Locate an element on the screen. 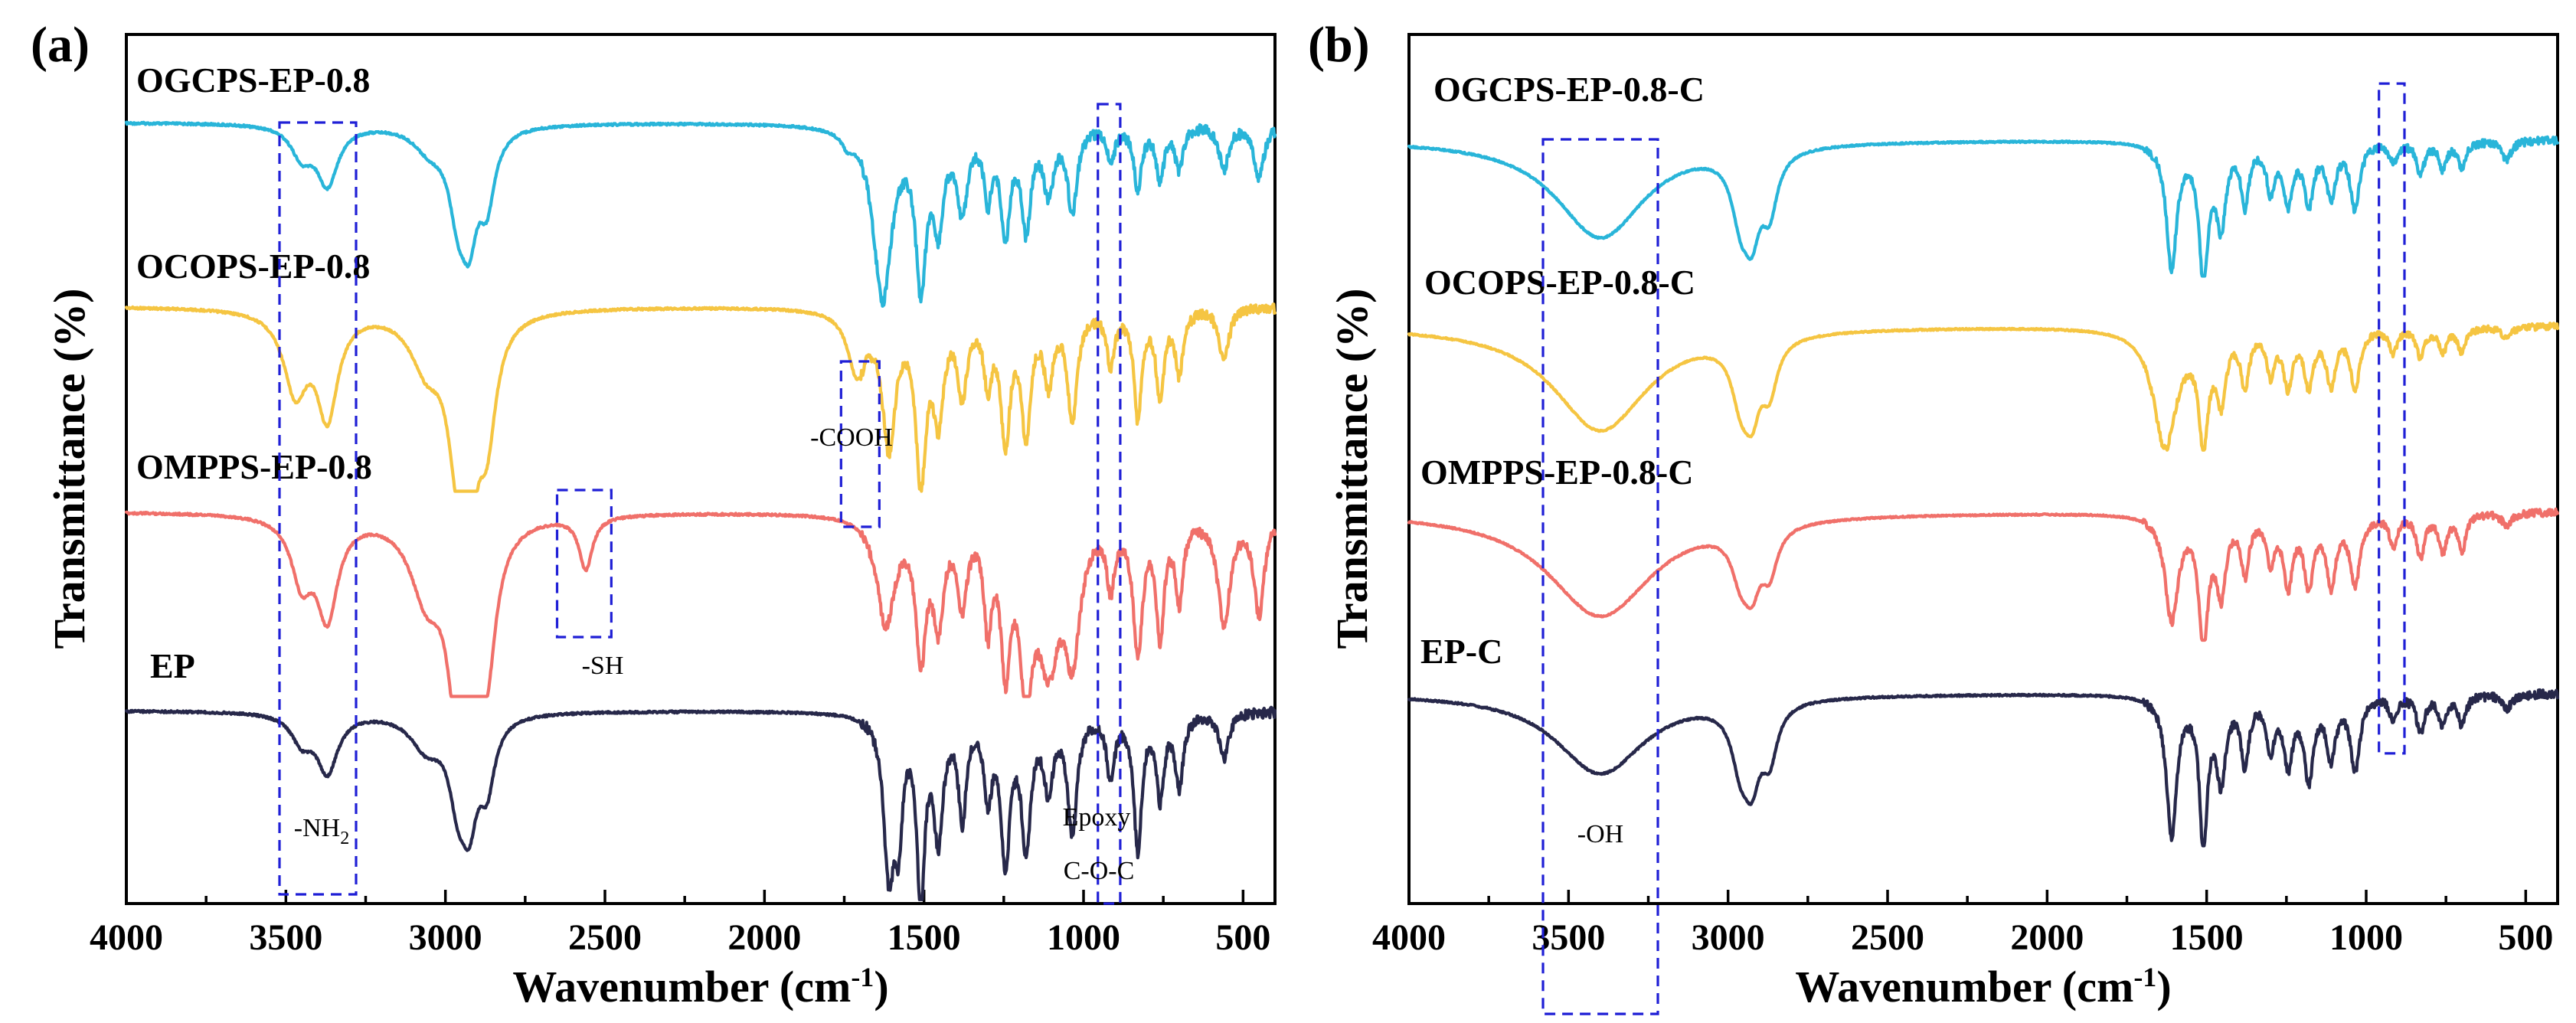  series-label: OGCPS-EP-0.8 is located at coordinates (253, 80).